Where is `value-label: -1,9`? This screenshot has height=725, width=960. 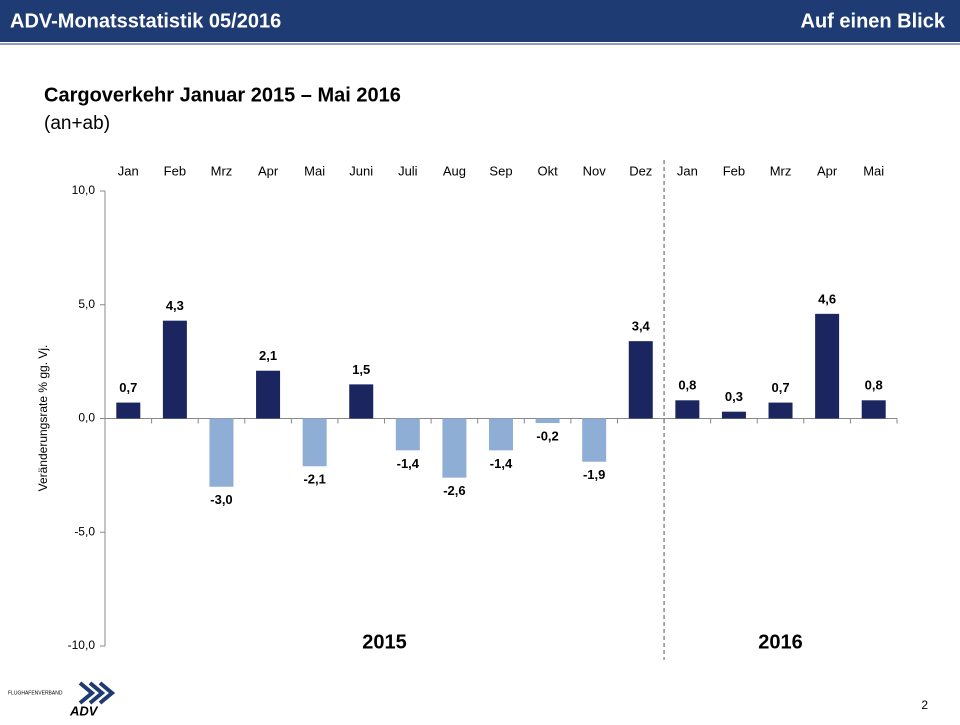 value-label: -1,9 is located at coordinates (594, 474).